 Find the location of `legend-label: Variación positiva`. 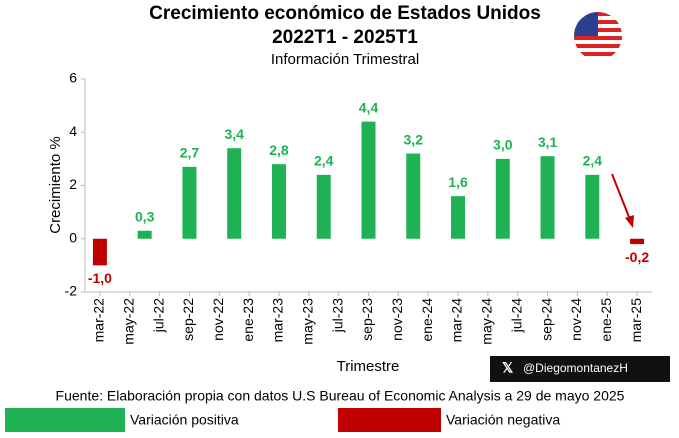

legend-label: Variación positiva is located at coordinates (184, 420).